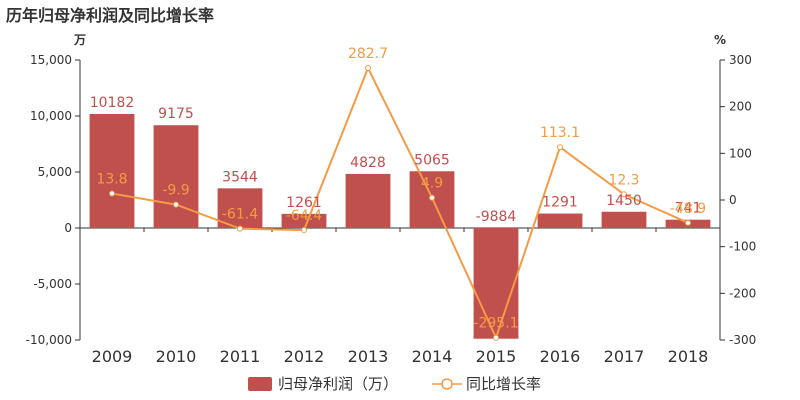 The width and height of the screenshot is (800, 400). What do you see at coordinates (733, 200) in the screenshot?
I see `right-tick-label: 0` at bounding box center [733, 200].